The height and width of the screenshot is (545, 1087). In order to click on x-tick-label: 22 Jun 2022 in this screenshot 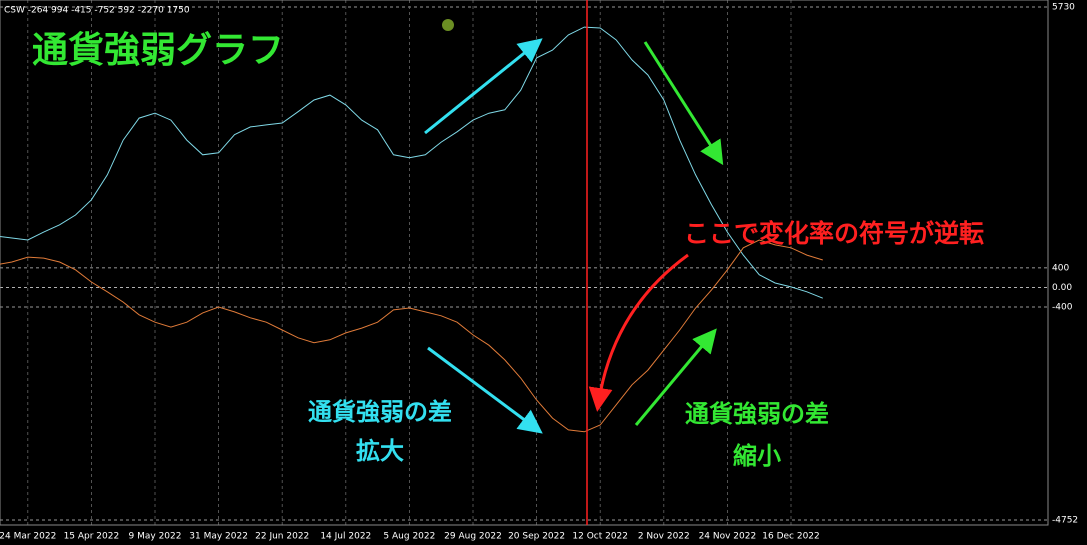, I will do `click(282, 537)`.